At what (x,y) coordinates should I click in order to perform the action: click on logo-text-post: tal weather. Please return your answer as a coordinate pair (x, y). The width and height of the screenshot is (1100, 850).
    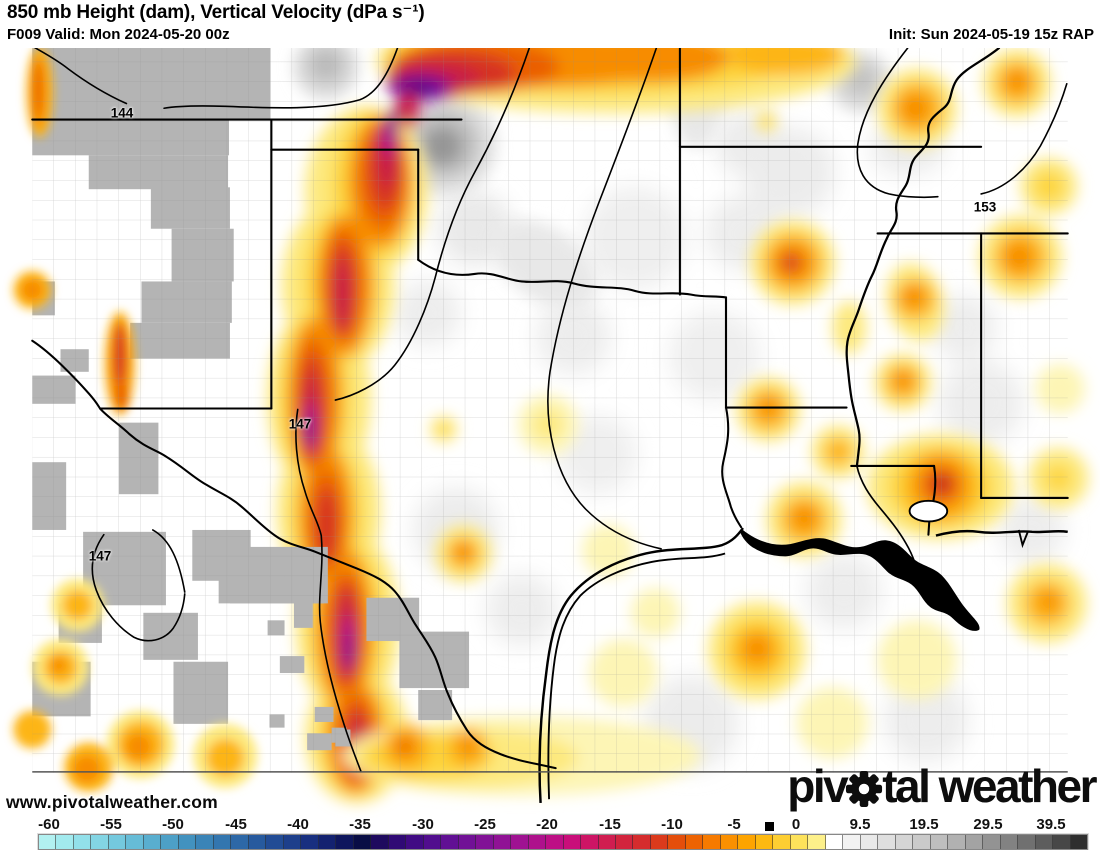
    Looking at the image, I should click on (989, 786).